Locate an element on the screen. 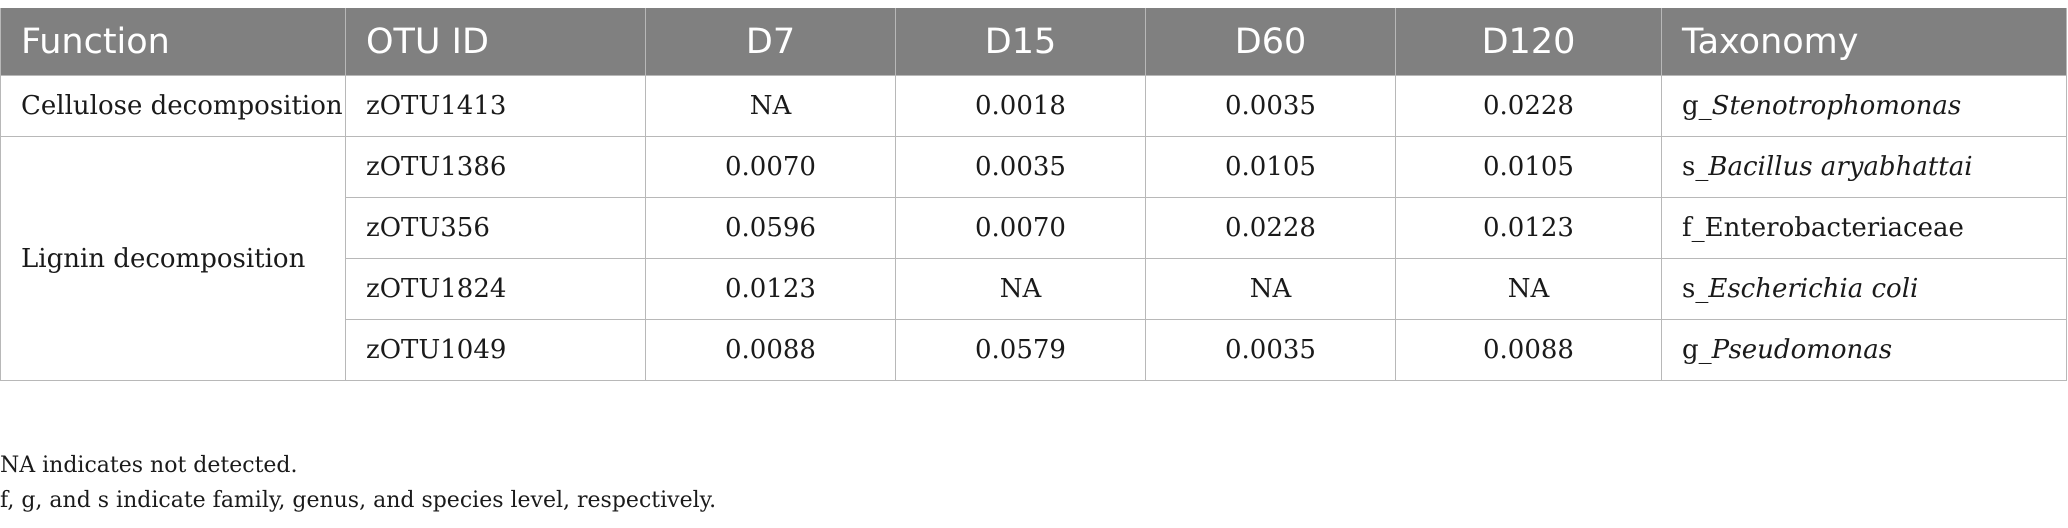  header-row: Function OTU ID D7 D15 D60 D120 Taxonomy is located at coordinates (1033, 42).